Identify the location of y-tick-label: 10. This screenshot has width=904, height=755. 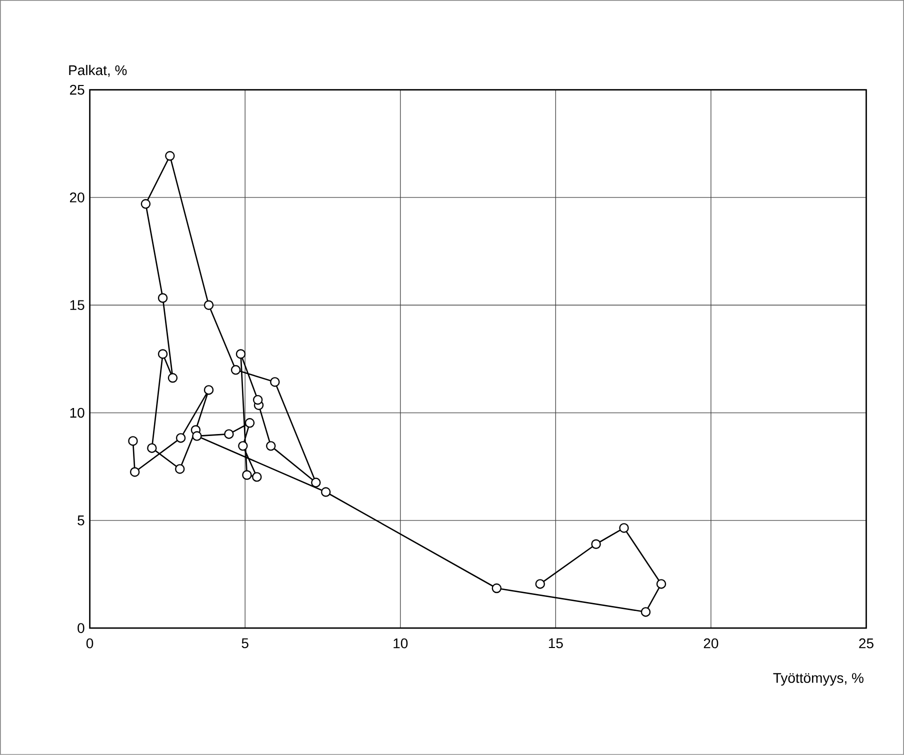
(77, 413).